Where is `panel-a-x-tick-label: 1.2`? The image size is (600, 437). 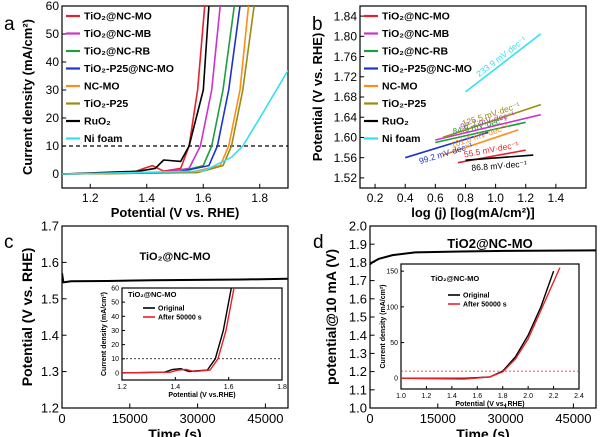
panel-a-x-tick-label: 1.2 is located at coordinates (90, 198).